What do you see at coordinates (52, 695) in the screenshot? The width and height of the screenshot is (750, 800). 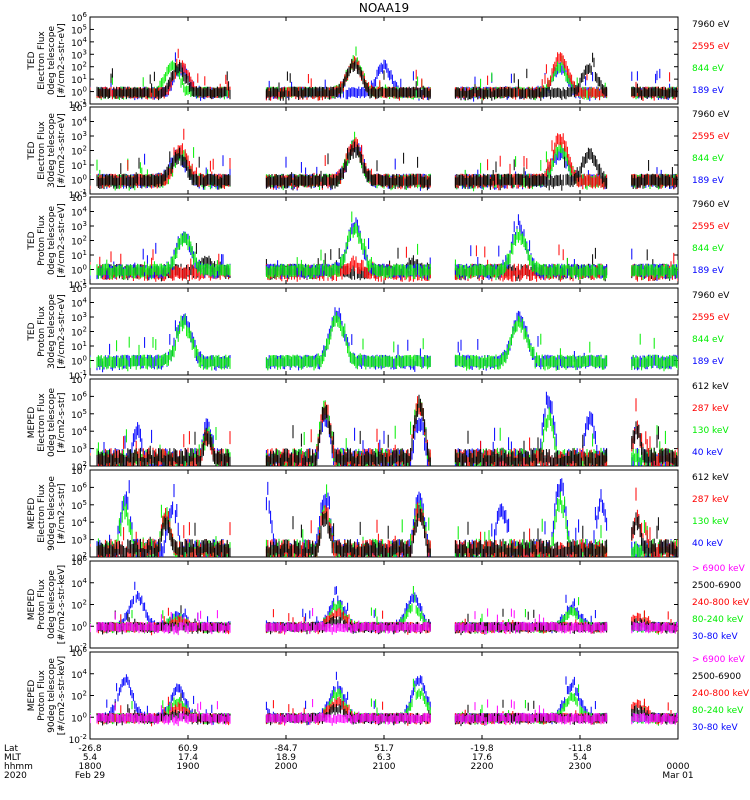 I see `y-axis-label-line: 90deg telescope` at bounding box center [52, 695].